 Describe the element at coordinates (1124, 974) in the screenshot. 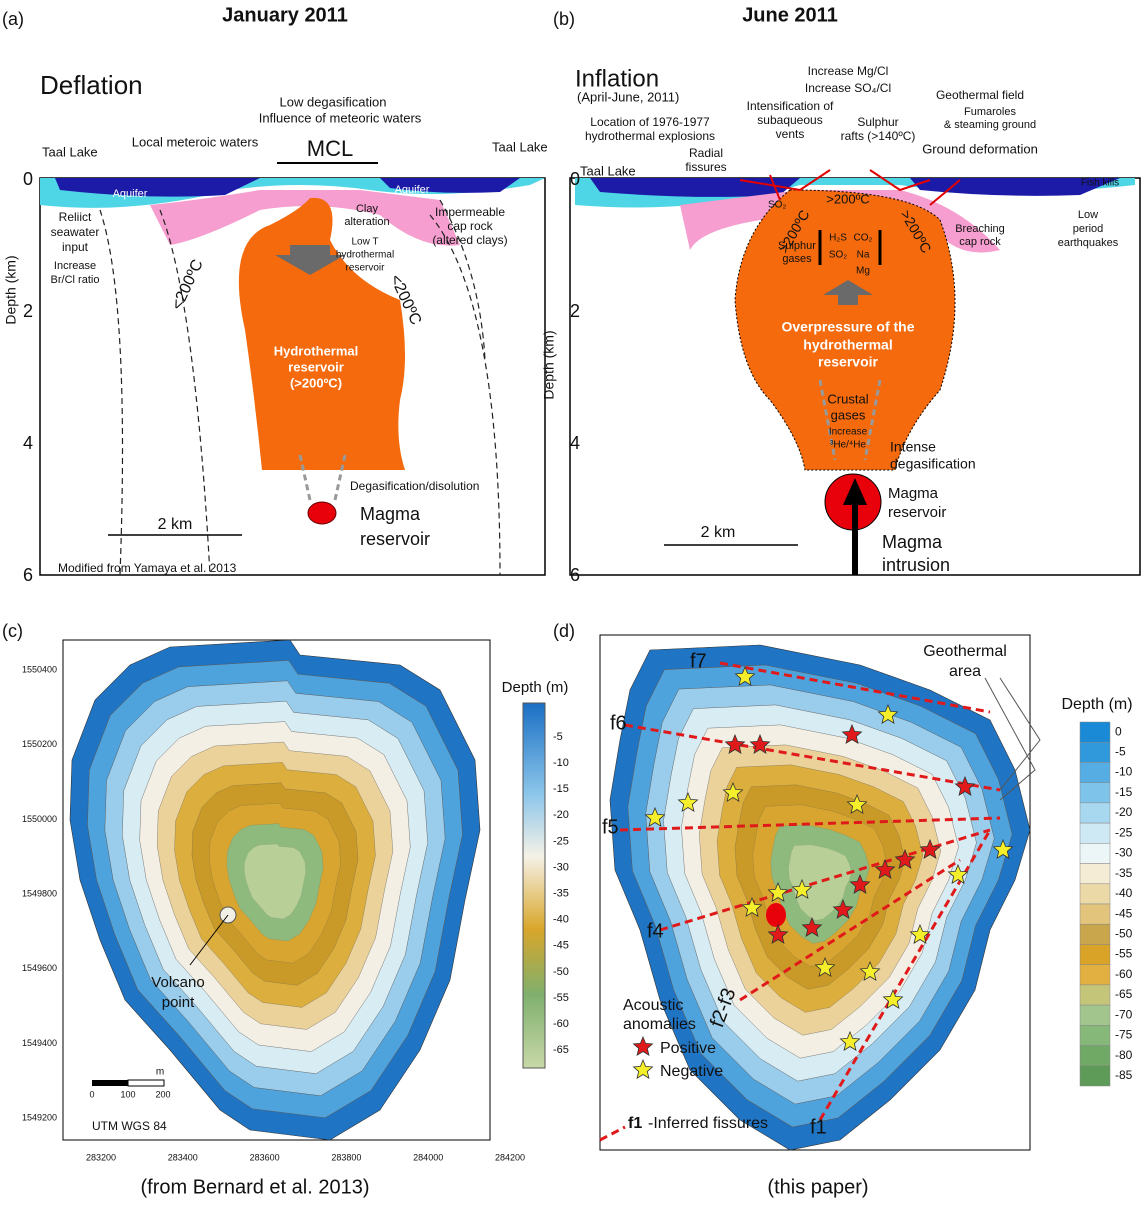

I see `colorbar-tick-label: -60` at that location.